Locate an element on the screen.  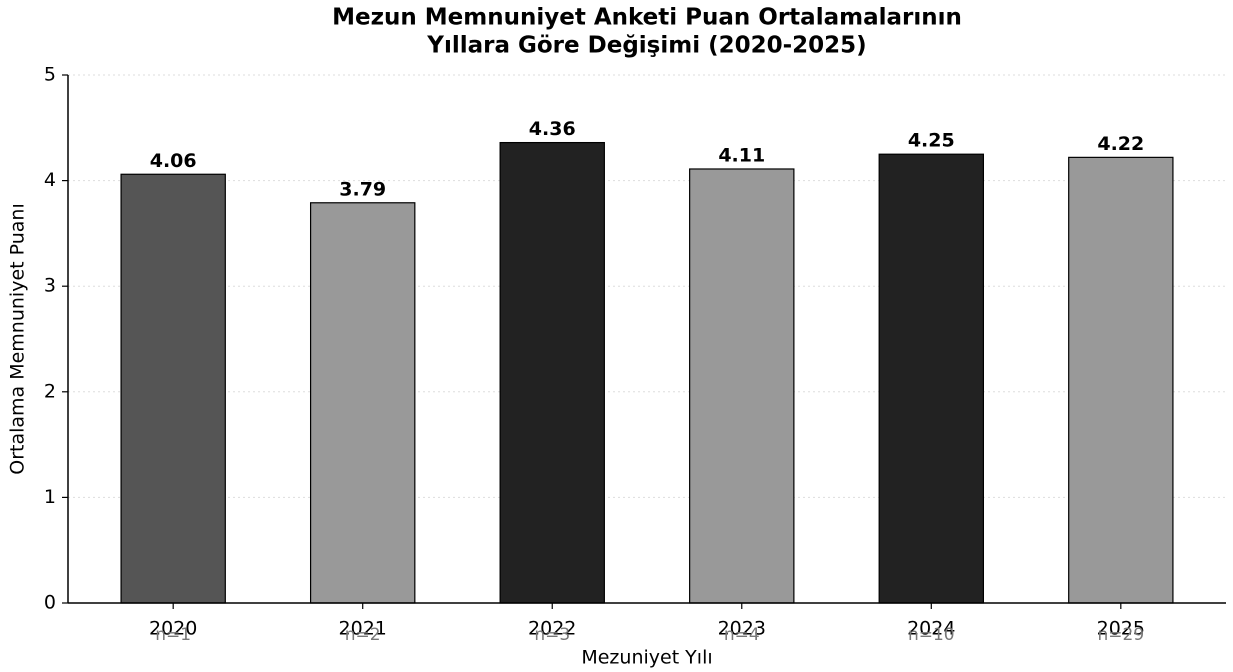
x-tick-label: 2024 is located at coordinates (931, 629).